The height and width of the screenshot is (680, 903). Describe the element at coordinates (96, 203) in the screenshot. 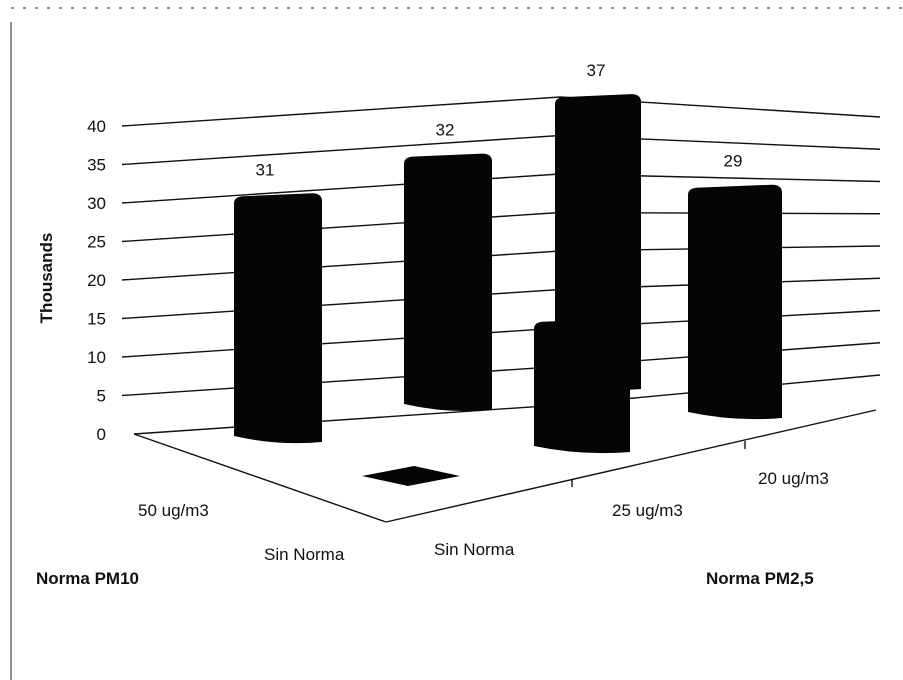

I see `y-tick-label: 30` at that location.